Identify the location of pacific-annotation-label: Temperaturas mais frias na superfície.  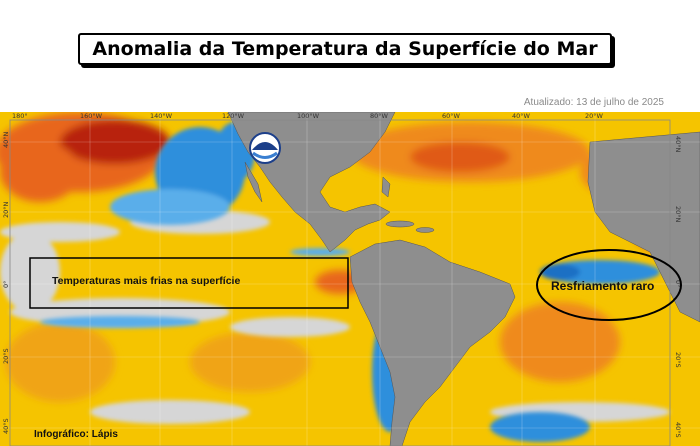
(146, 281).